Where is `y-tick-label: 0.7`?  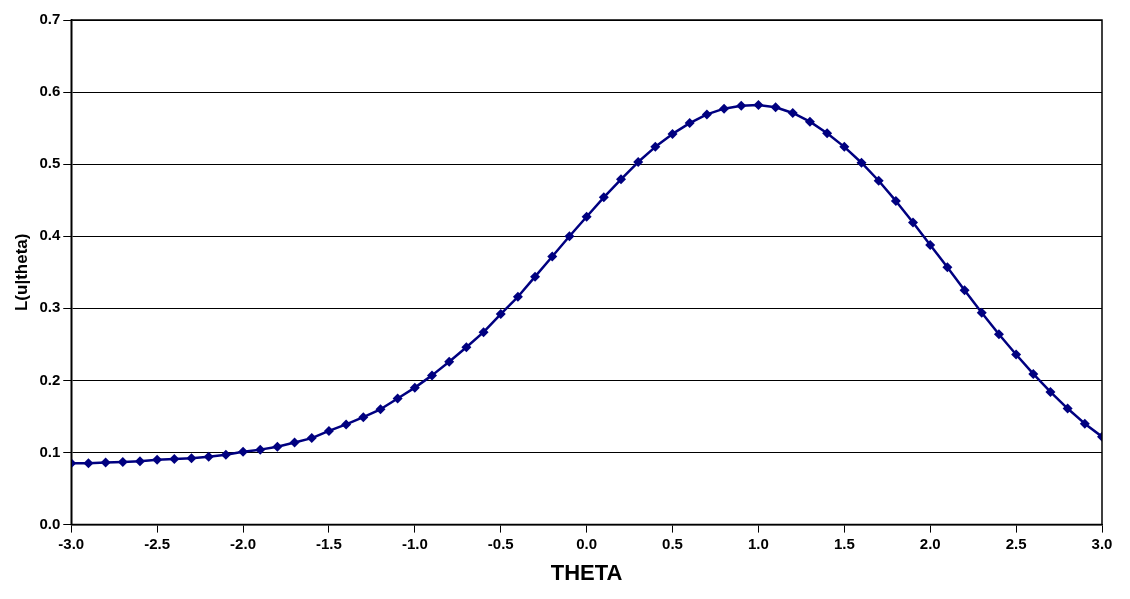
y-tick-label: 0.7 is located at coordinates (50, 19).